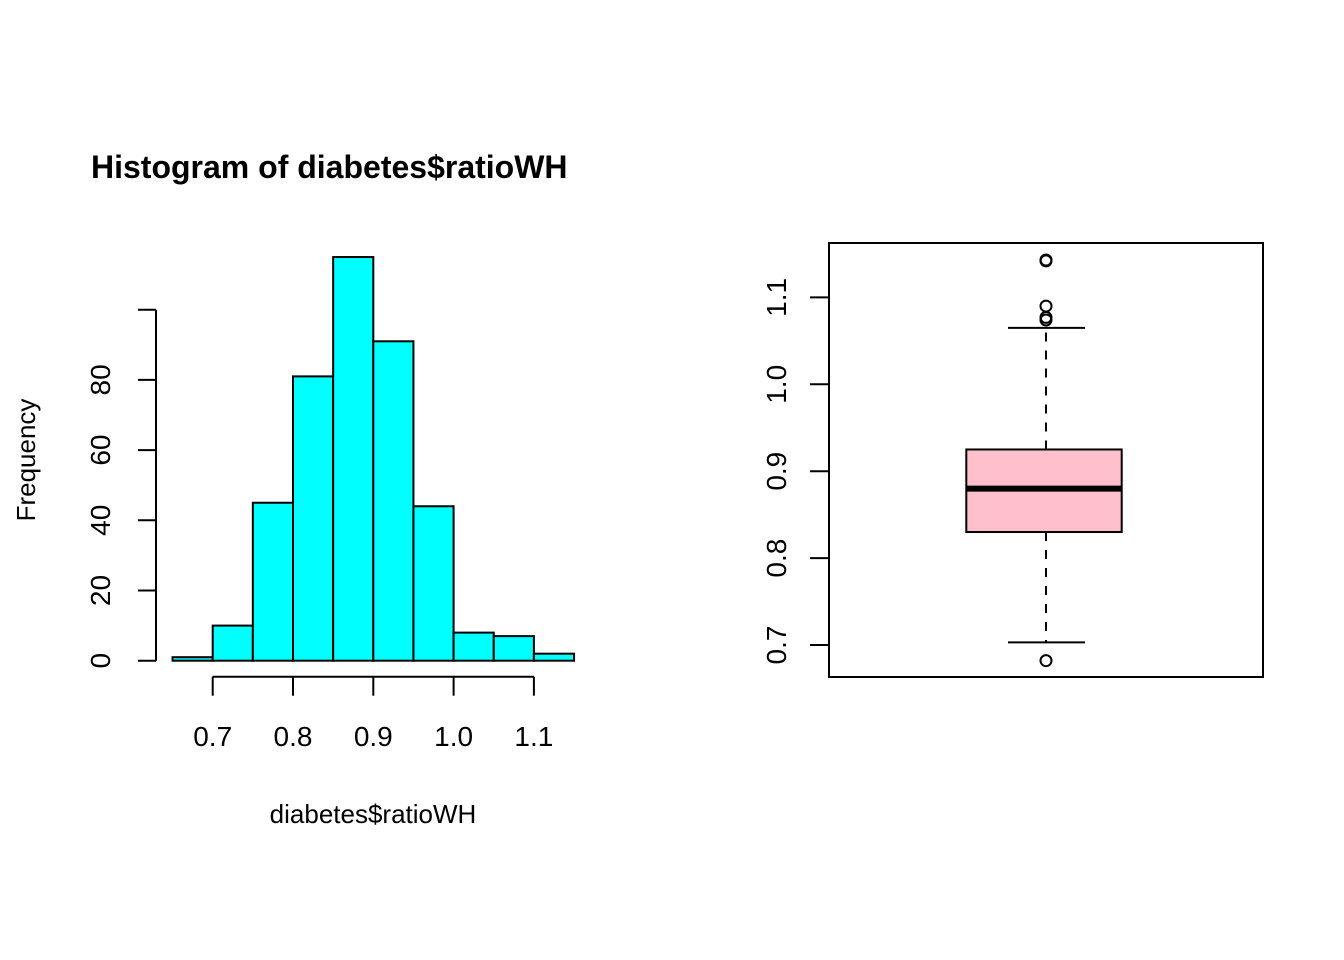 The height and width of the screenshot is (960, 1344). Describe the element at coordinates (776, 471) in the screenshot. I see `y-tick-label: 0.9` at that location.